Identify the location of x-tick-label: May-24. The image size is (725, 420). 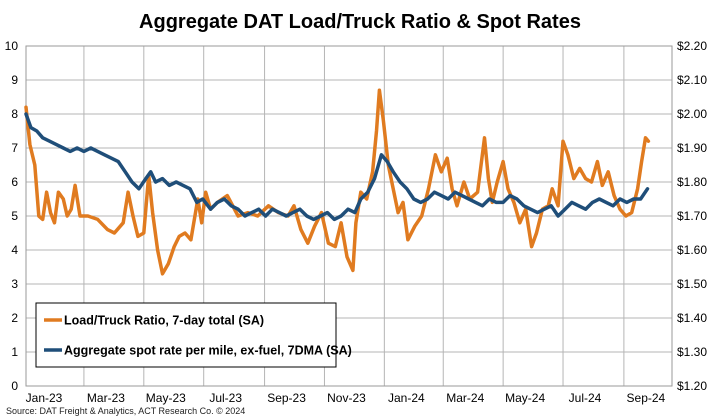
(525, 398).